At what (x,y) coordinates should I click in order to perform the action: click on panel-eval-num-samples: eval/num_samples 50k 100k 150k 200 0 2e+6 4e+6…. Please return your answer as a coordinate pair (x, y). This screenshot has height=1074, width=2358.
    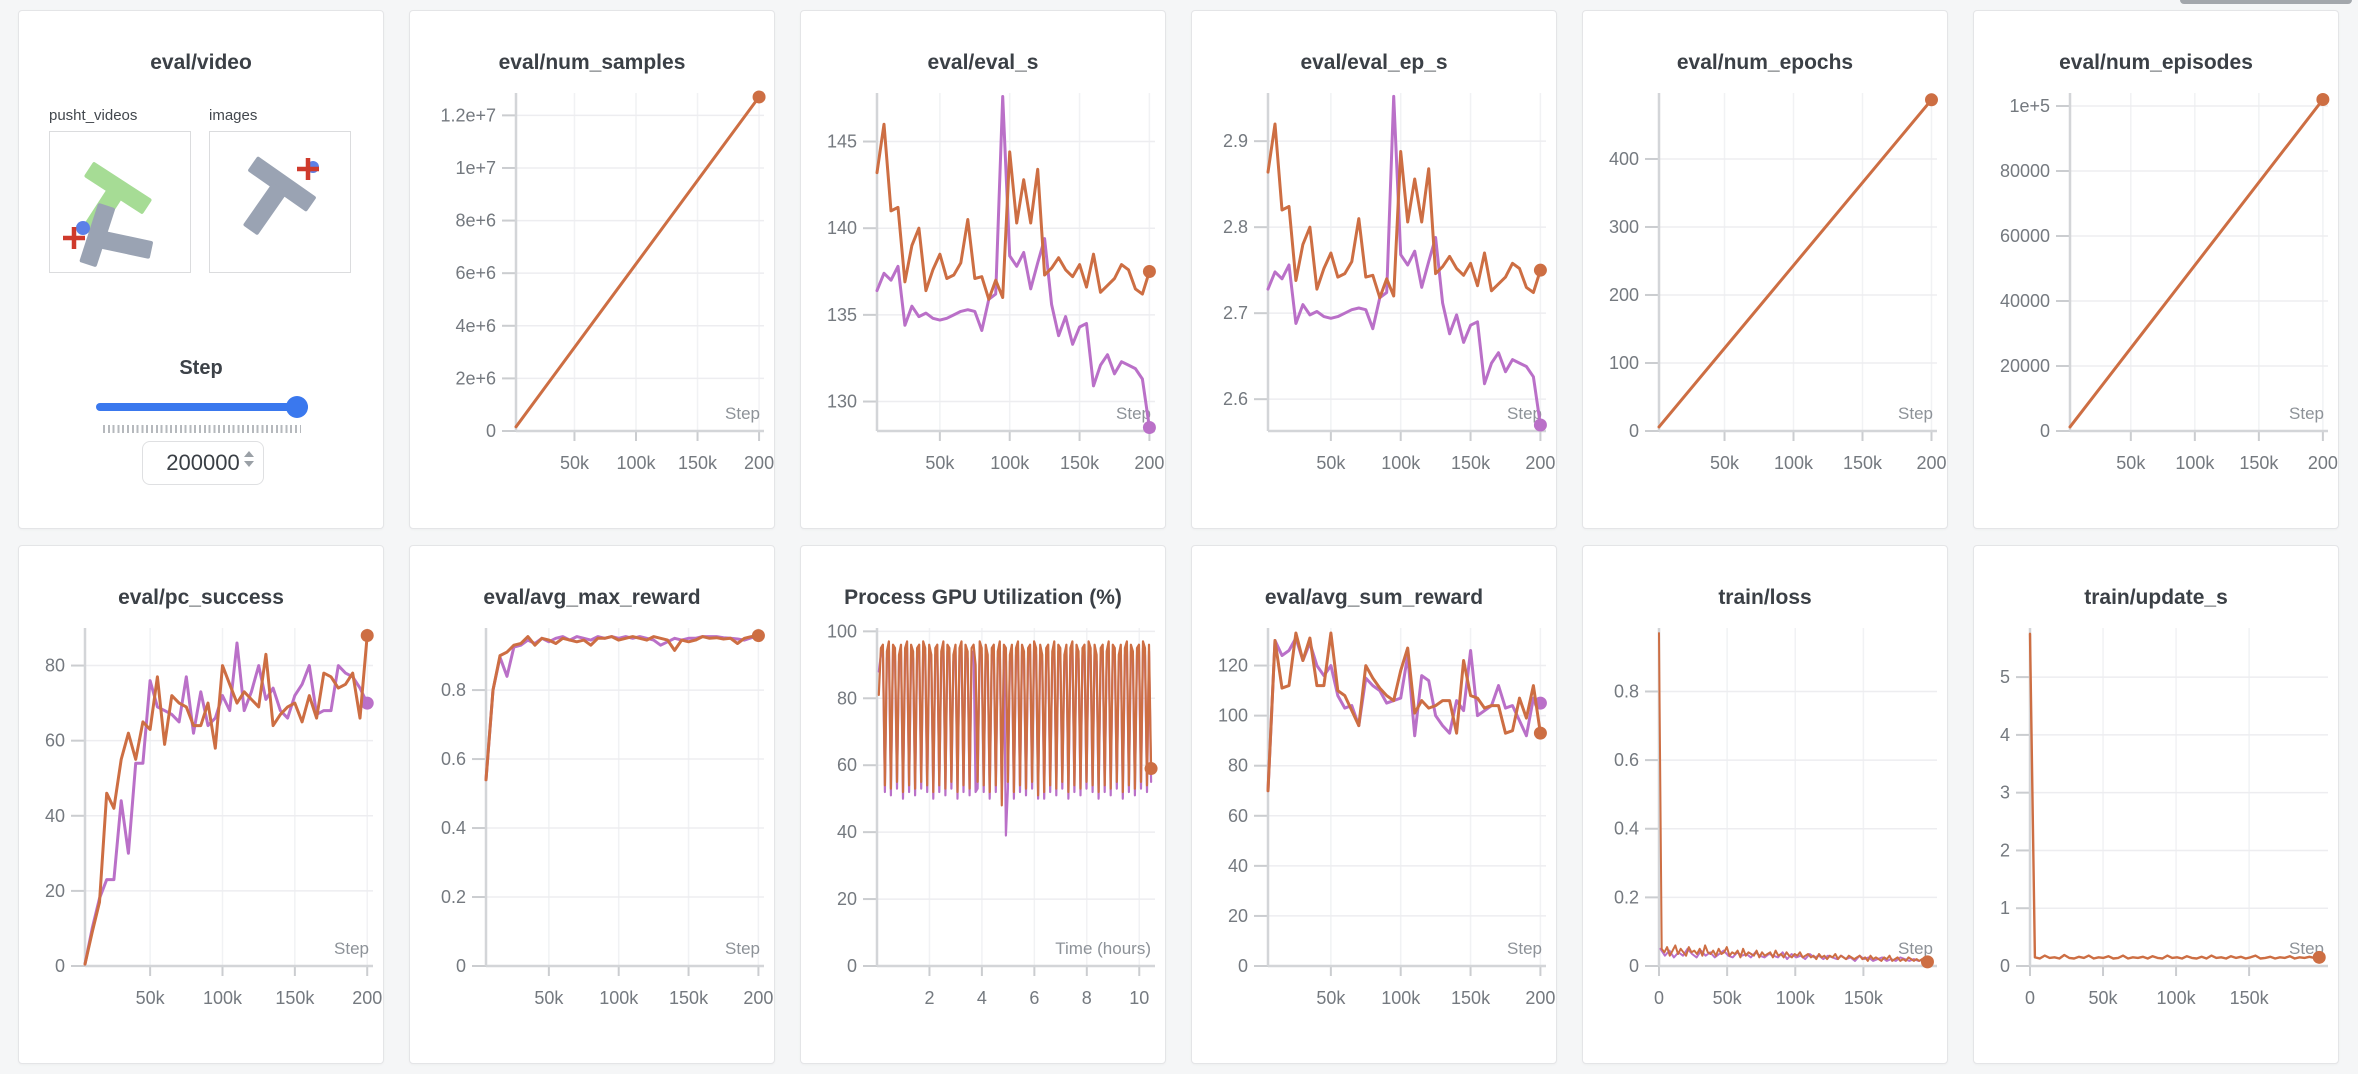
    Looking at the image, I should click on (592, 269).